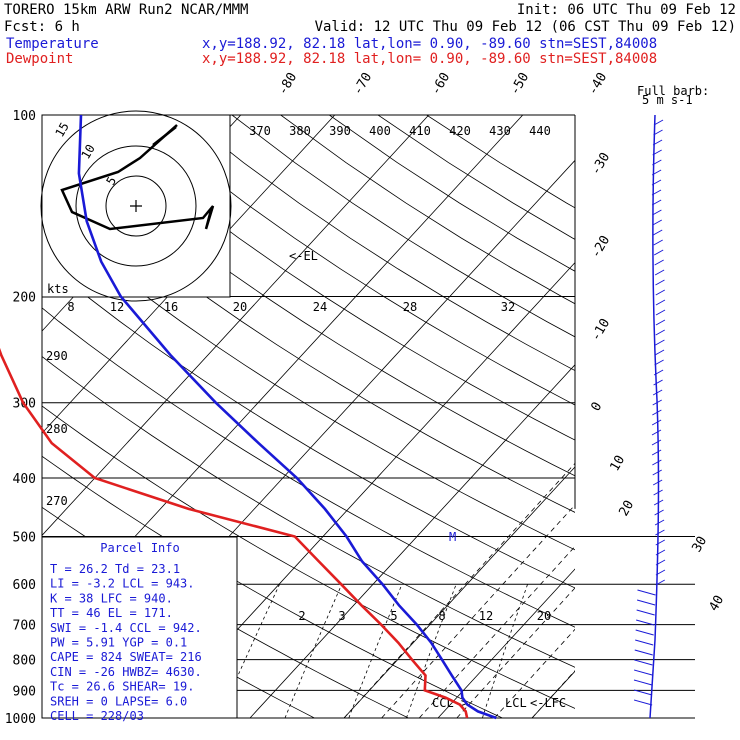 The width and height of the screenshot is (740, 740). Describe the element at coordinates (57, 429) in the screenshot. I see `dry-adiabat-label: 280` at that location.